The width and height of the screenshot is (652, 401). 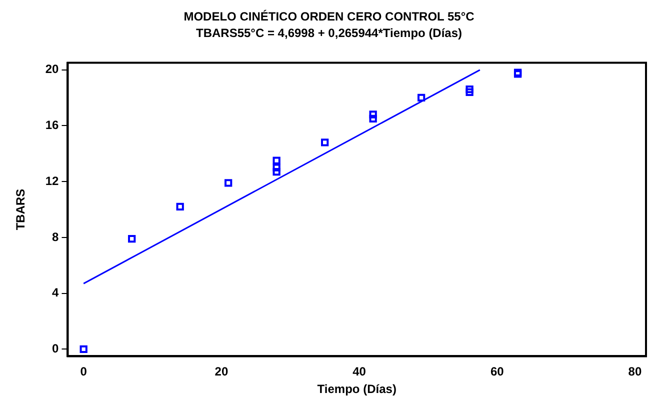 I want to click on x-tick-label: 0, so click(x=84, y=371).